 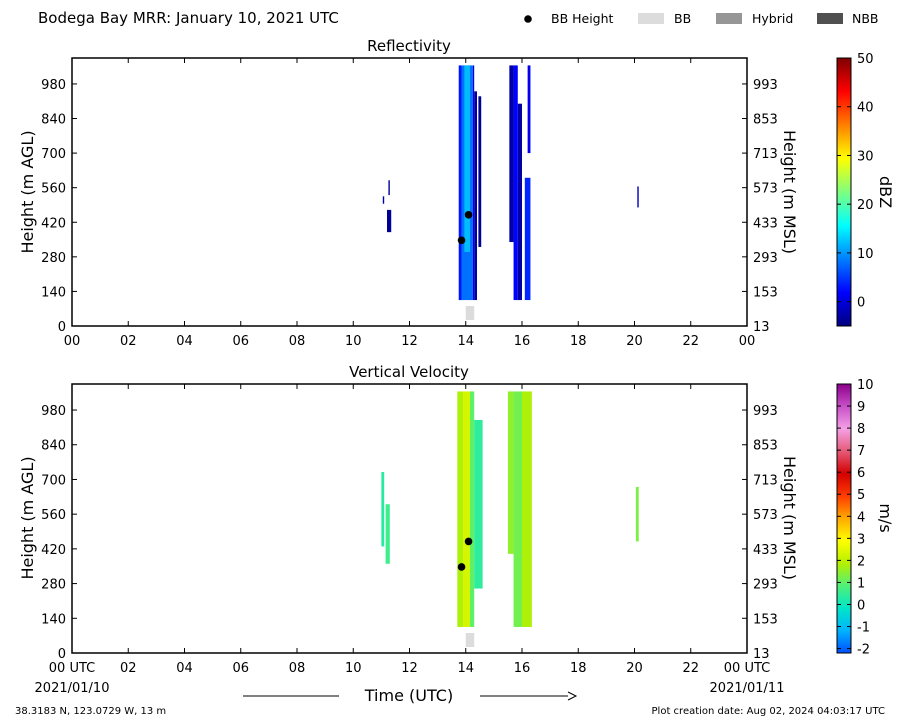 What do you see at coordinates (830, 18) in the screenshot?
I see `legend-swatch-nbb` at bounding box center [830, 18].